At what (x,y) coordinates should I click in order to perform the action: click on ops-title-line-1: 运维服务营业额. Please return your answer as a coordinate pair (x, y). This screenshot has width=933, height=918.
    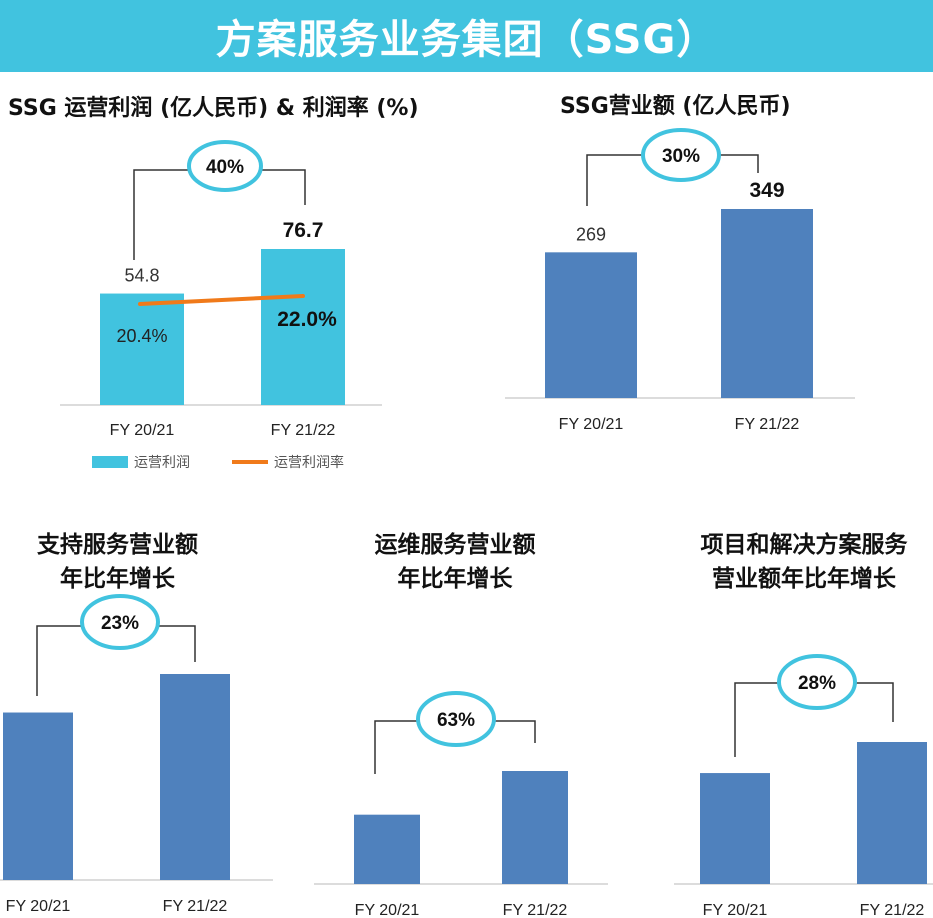
    Looking at the image, I should click on (455, 545).